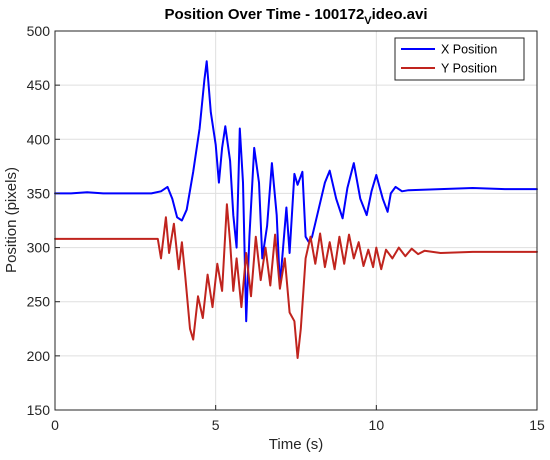 The width and height of the screenshot is (550, 460). I want to click on x-tick-label: 0, so click(55, 425).